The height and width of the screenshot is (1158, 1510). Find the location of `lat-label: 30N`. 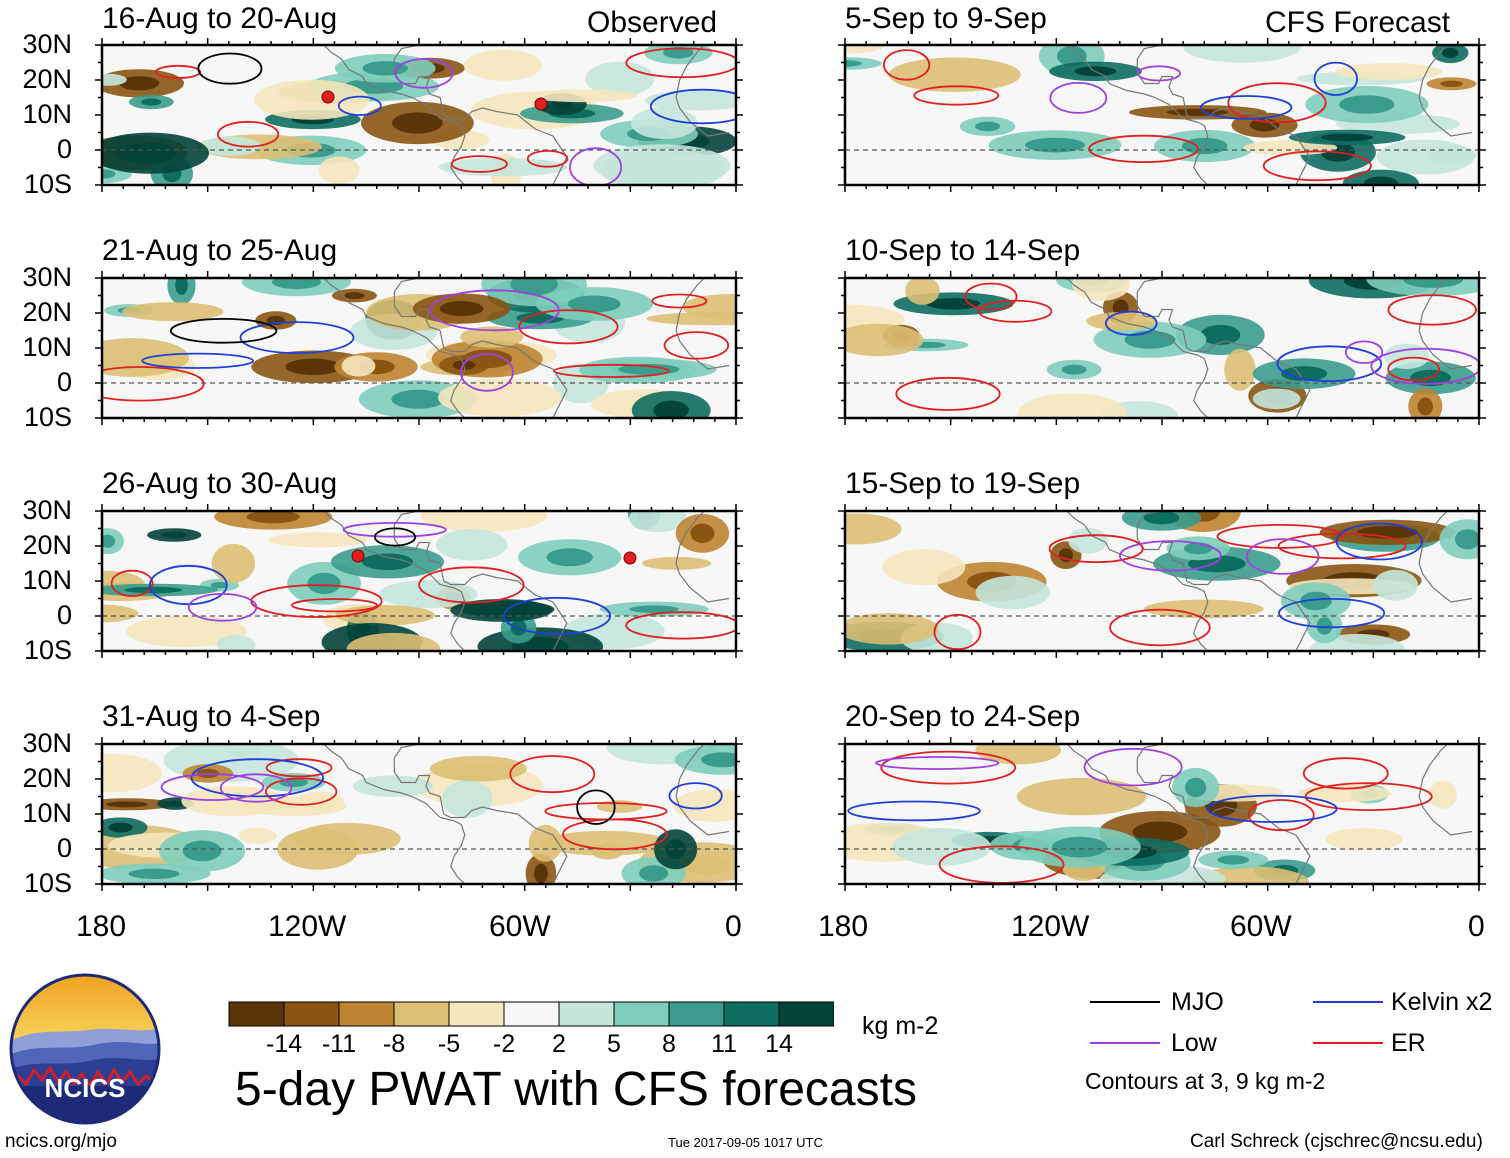

lat-label: 30N is located at coordinates (47, 44).